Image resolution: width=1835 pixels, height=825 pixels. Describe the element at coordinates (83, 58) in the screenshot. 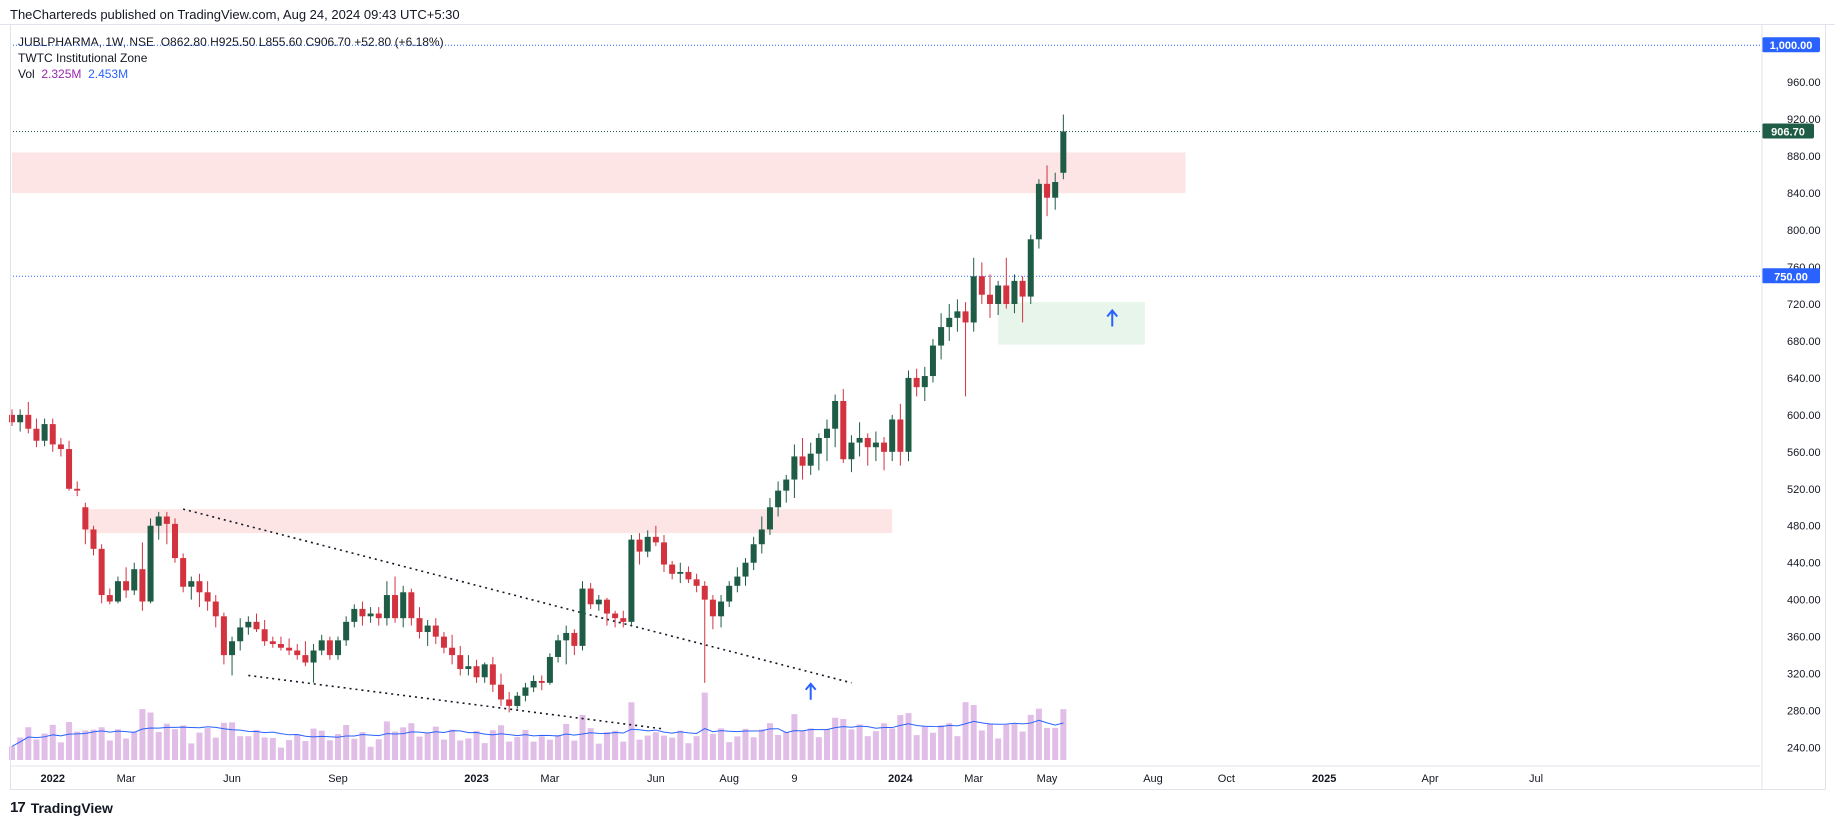

I see `legend-indicator: TWTC Institutional Zone` at that location.